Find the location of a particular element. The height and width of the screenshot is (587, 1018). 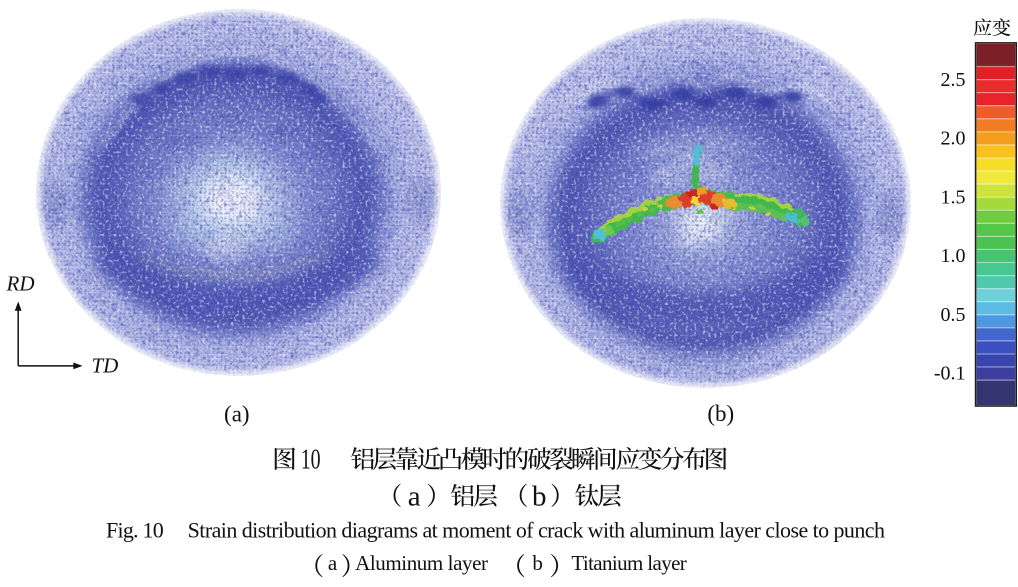

svg-text: Titanium layer is located at coordinates (628, 563).